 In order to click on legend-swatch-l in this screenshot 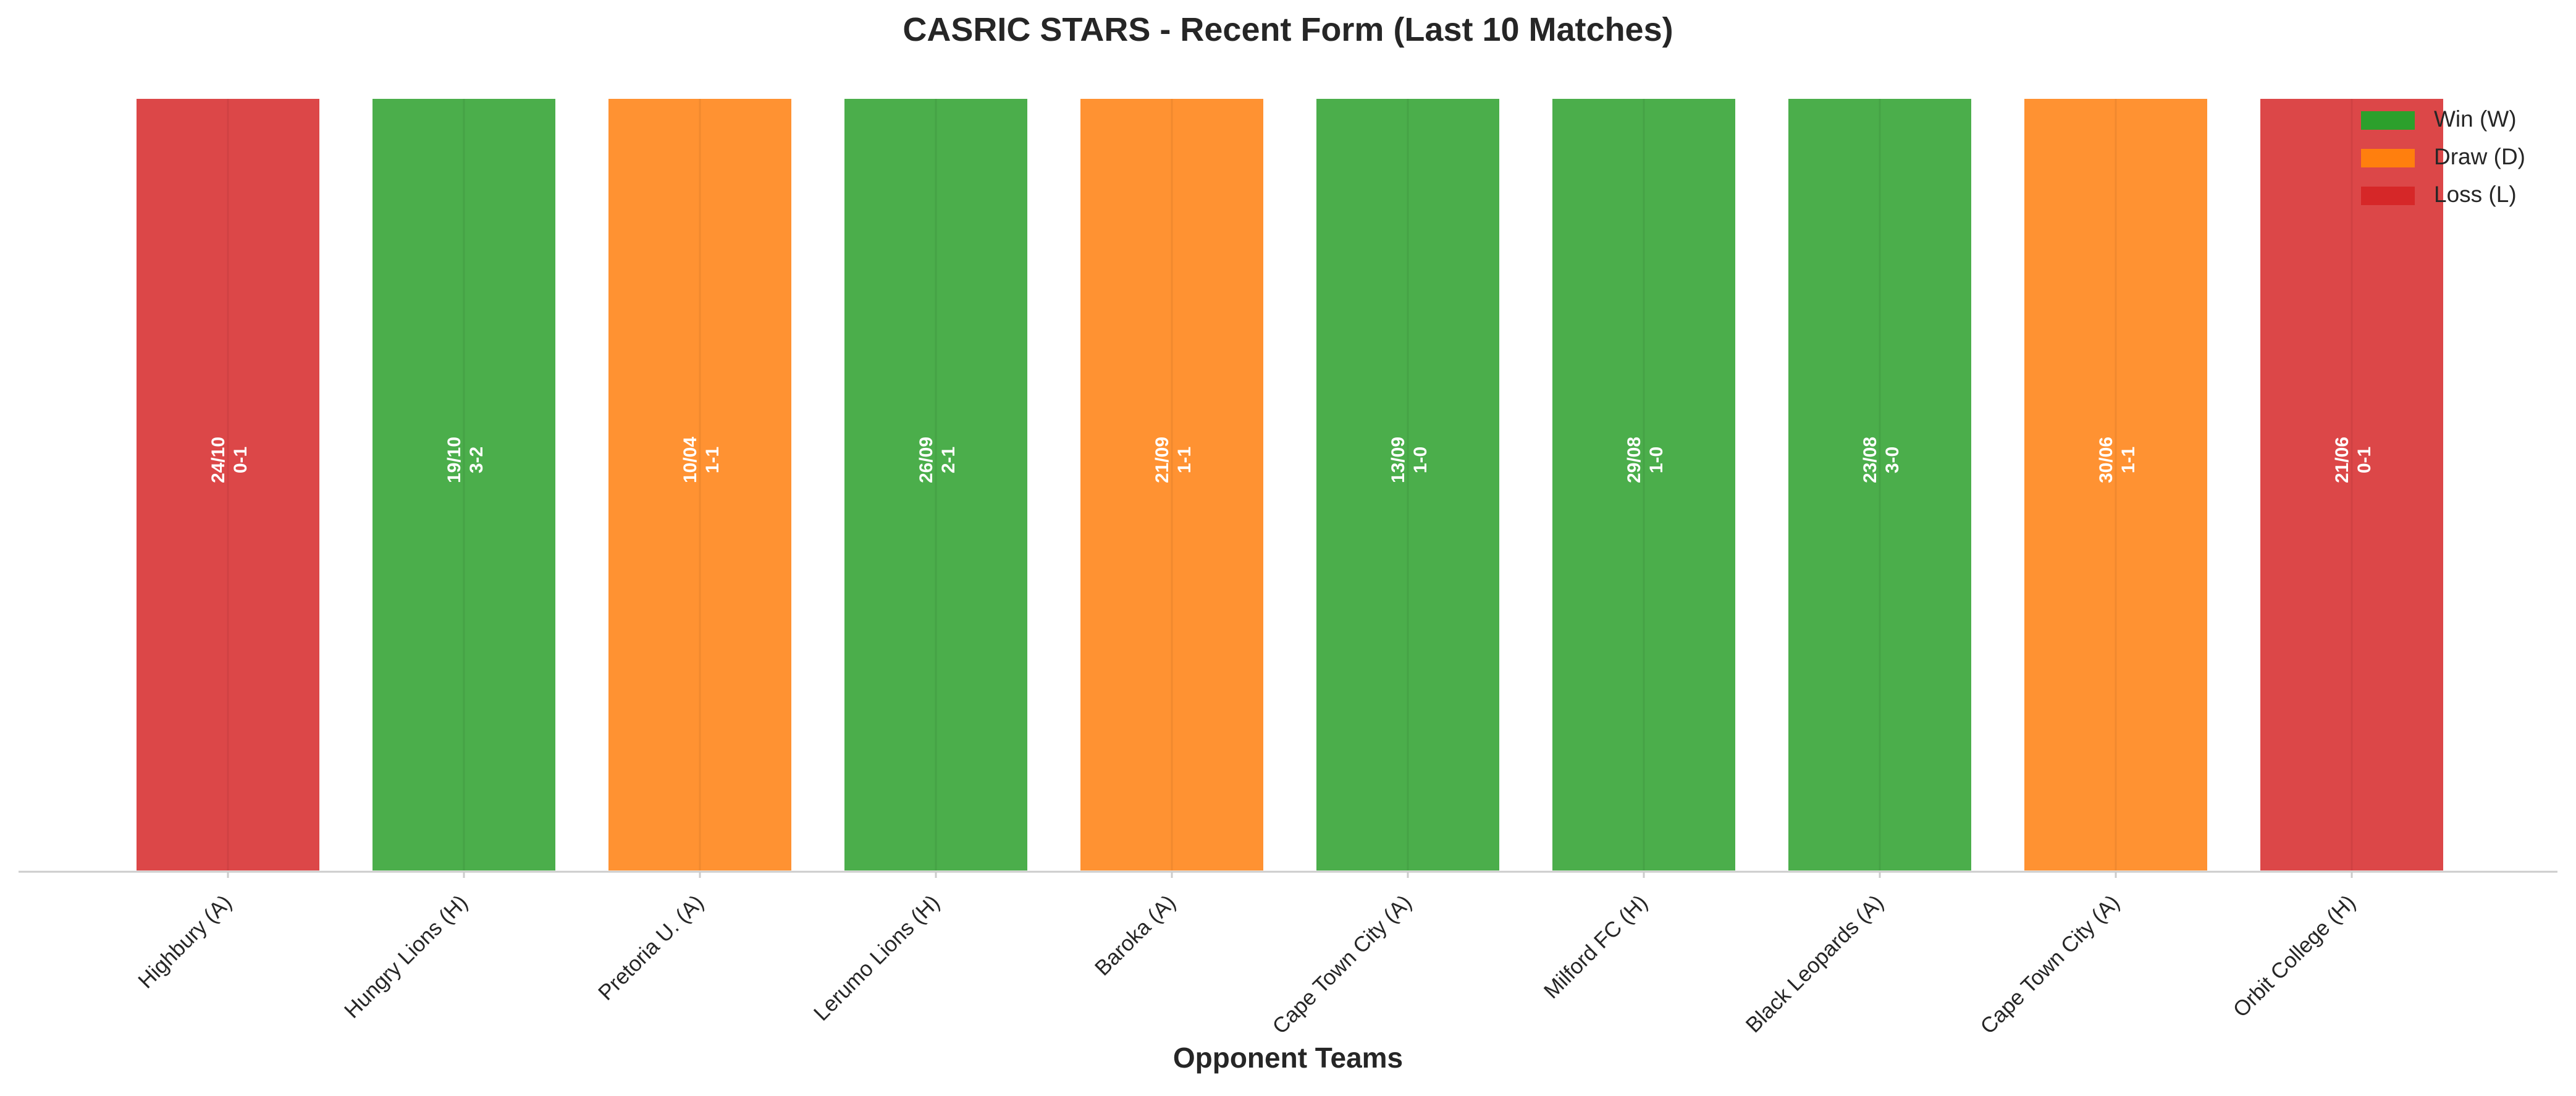, I will do `click(2388, 196)`.